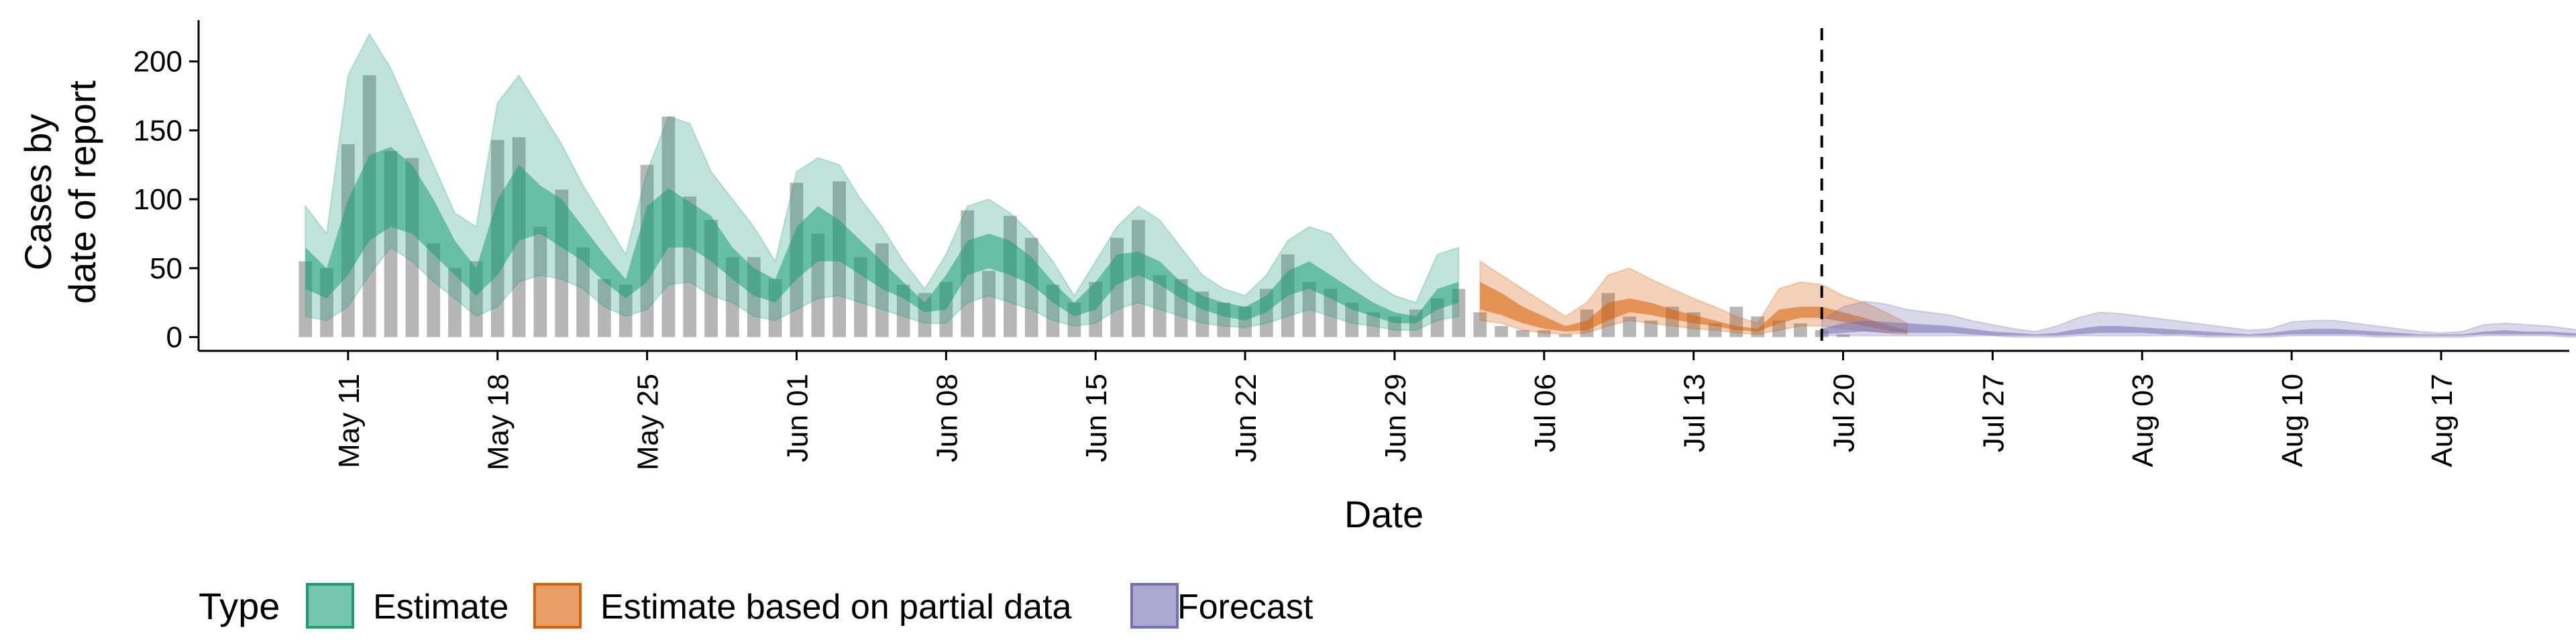 This screenshot has height=644, width=2576. Describe the element at coordinates (157, 199) in the screenshot. I see `y-tick-label: 100` at that location.